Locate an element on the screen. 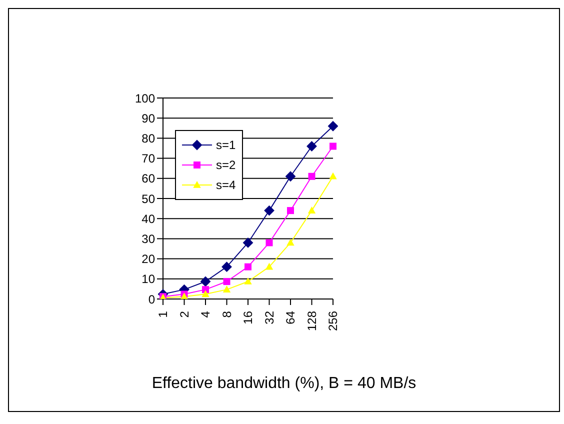 The width and height of the screenshot is (564, 424). legend-label: s=4 is located at coordinates (226, 185).